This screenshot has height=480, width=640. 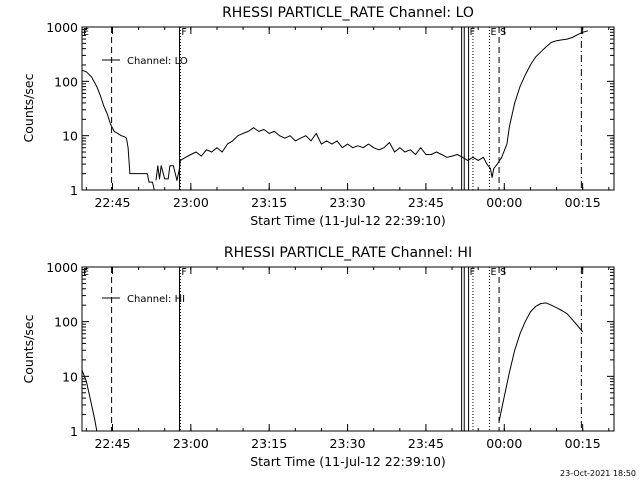 I want to click on x-axis-label-lo: Start Time (11-Jul-12 22:39:10), so click(x=348, y=220).